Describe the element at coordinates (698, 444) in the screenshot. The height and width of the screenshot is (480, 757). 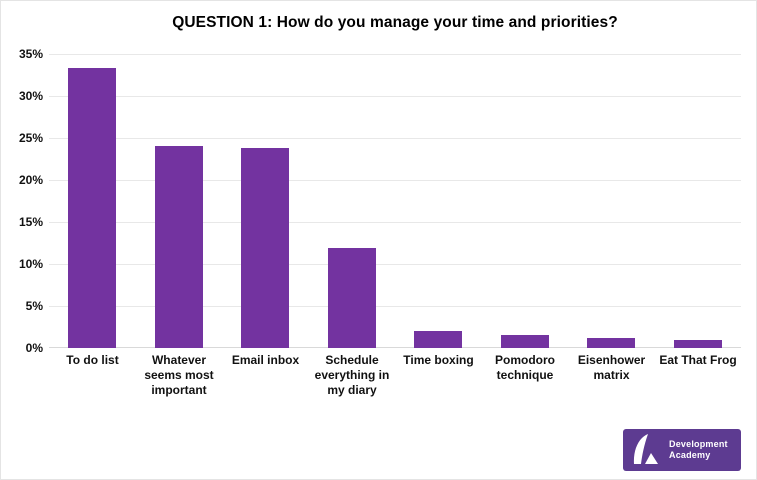
I see `logo-text-line1: Development` at that location.